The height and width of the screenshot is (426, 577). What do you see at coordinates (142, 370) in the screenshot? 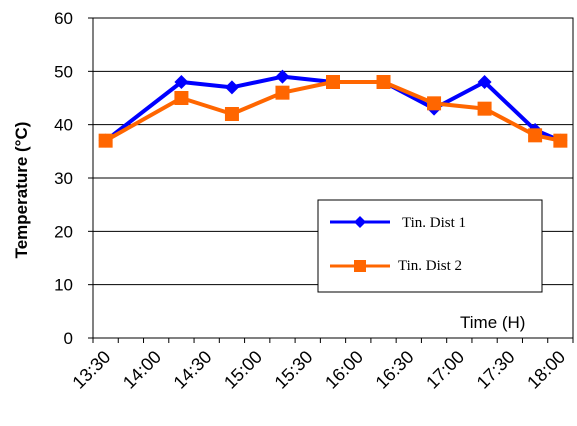
I see `x-tick-label: 14:00` at bounding box center [142, 370].